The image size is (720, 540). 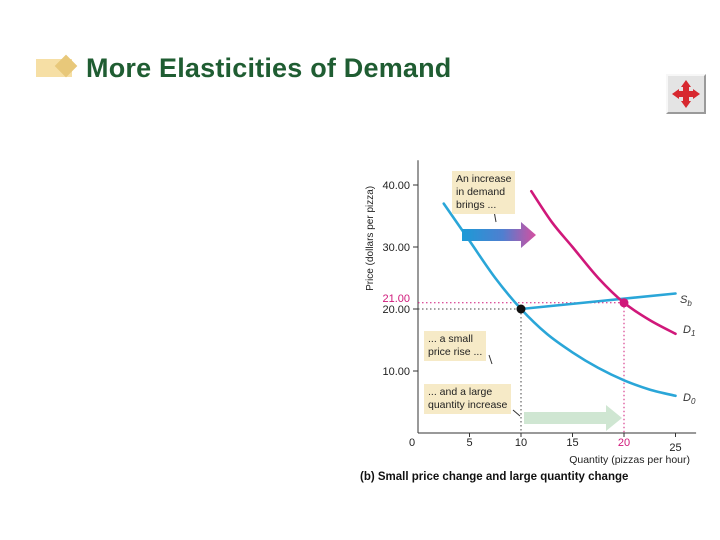 What do you see at coordinates (484, 179) in the screenshot?
I see `annotation-line: An increase` at bounding box center [484, 179].